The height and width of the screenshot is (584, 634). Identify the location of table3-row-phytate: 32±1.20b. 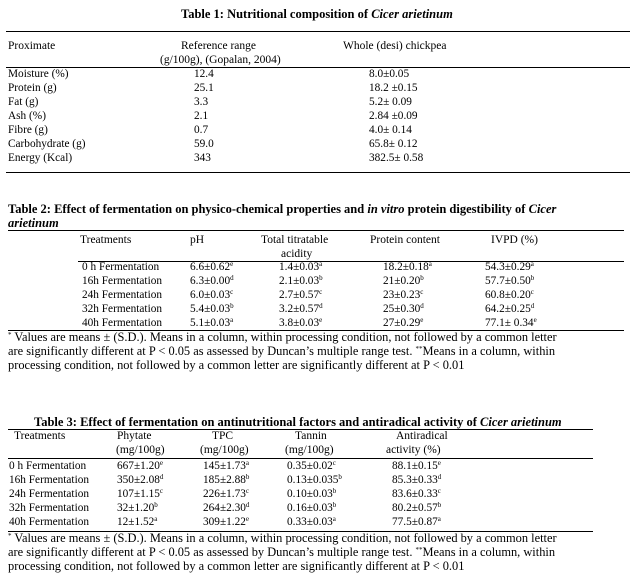
(137, 508).